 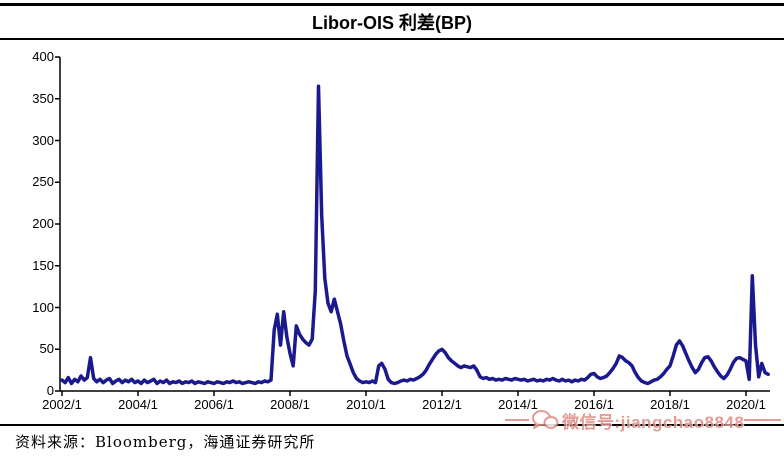 I want to click on y-axis-label: 350, so click(x=43, y=98).